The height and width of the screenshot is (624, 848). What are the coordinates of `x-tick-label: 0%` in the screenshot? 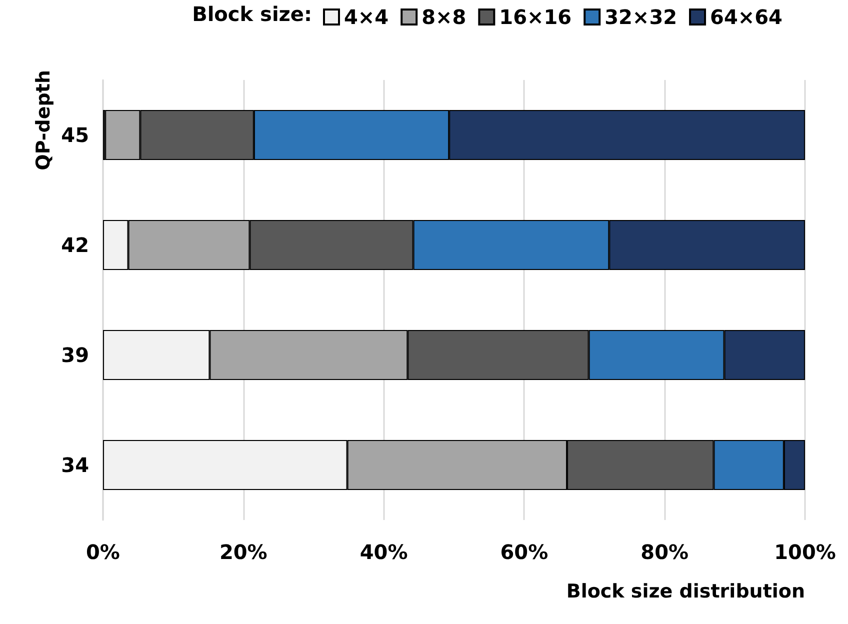 It's located at (103, 552).